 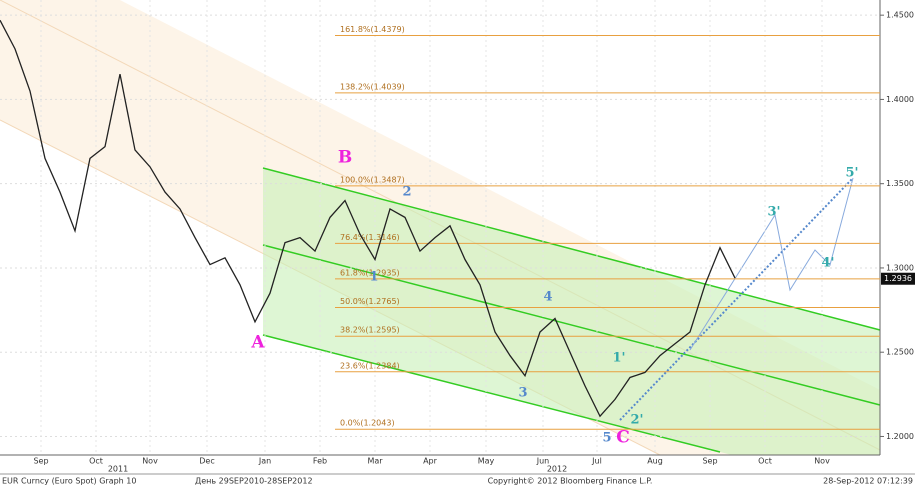 What do you see at coordinates (771, 264) in the screenshot?
I see `projection-path` at bounding box center [771, 264].